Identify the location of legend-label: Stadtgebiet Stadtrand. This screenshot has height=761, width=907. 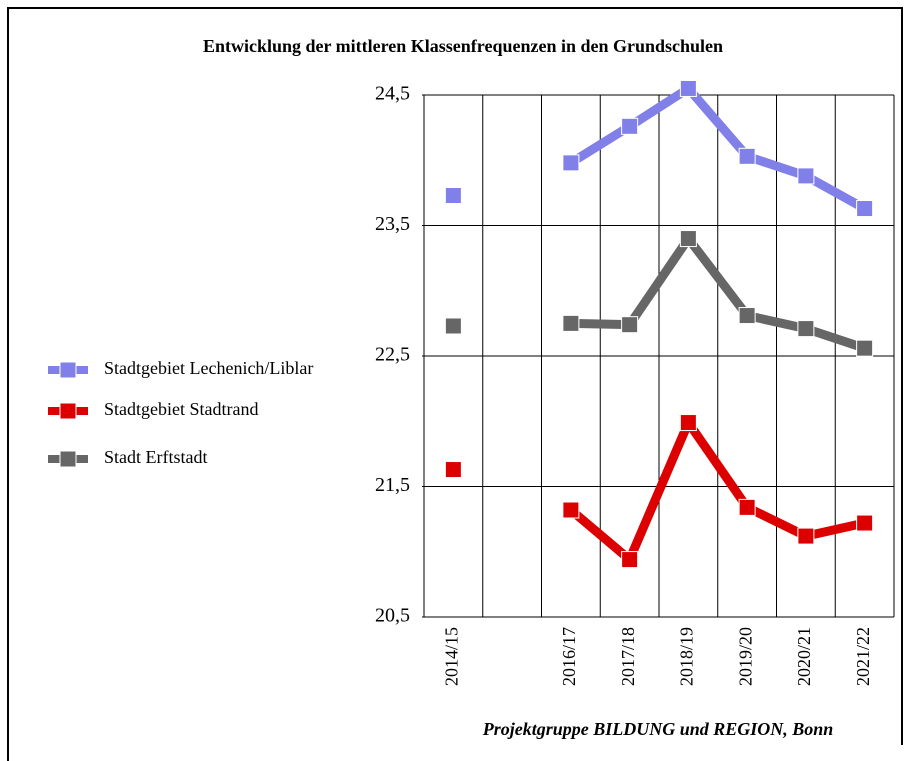
(181, 409).